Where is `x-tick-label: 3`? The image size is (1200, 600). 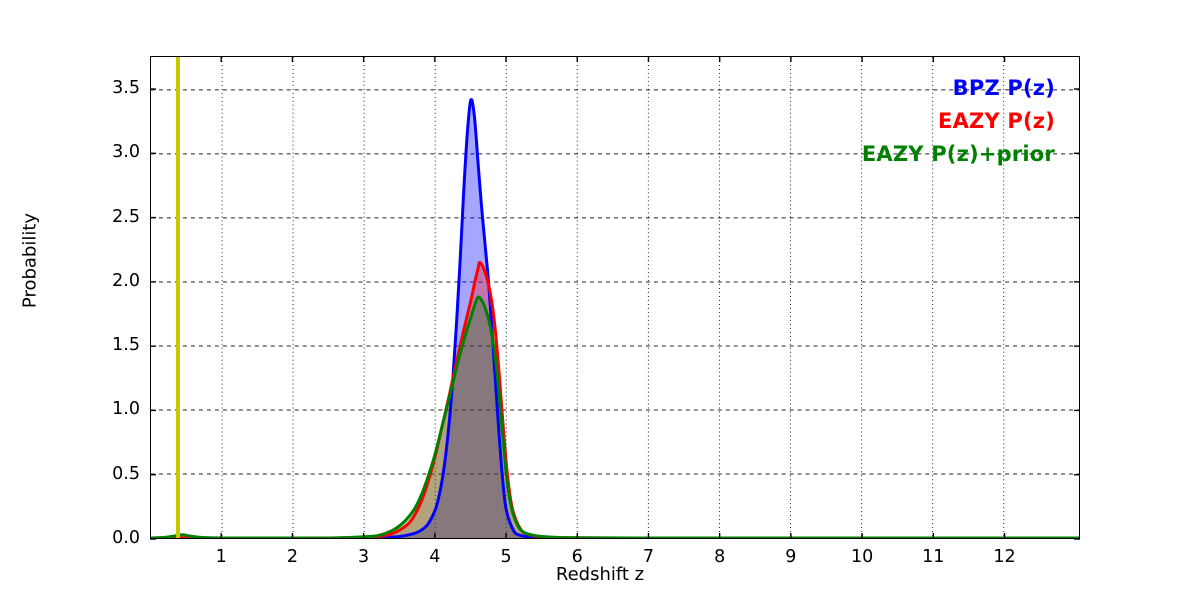
x-tick-label: 3 is located at coordinates (364, 557).